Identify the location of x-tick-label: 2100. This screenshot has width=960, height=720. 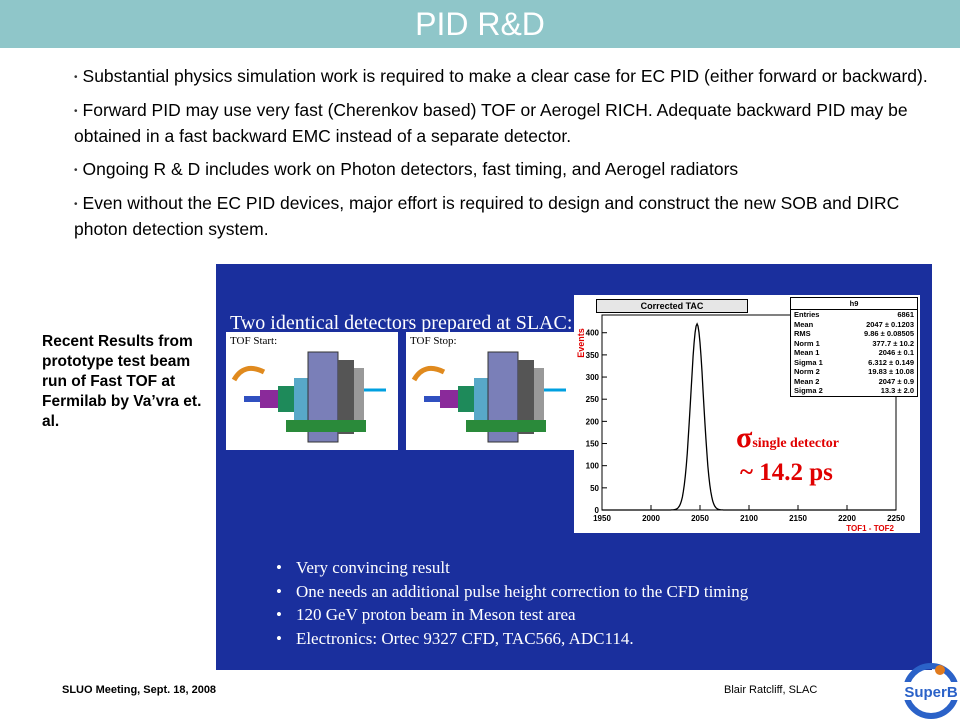
(749, 518).